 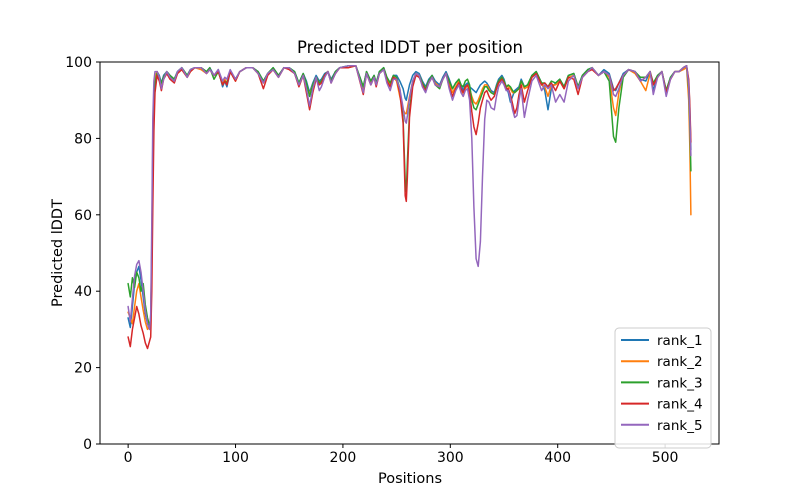 What do you see at coordinates (58, 253) in the screenshot?
I see `y-axis-label: Predicted lDDT` at bounding box center [58, 253].